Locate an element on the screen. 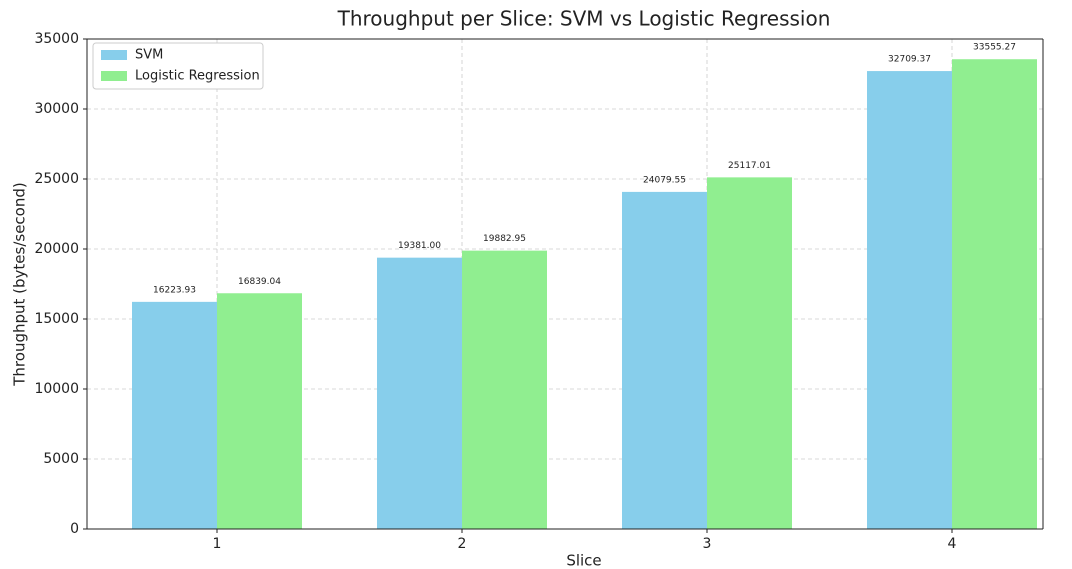 The width and height of the screenshot is (1072, 569). value-label: 19882.95 is located at coordinates (504, 239).